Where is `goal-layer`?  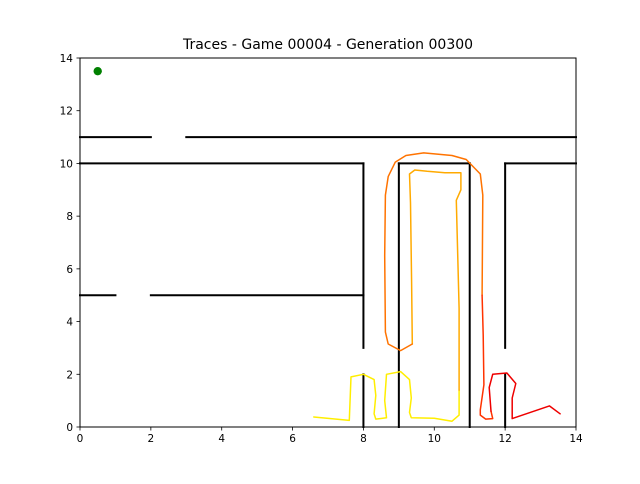 goal-layer is located at coordinates (97, 71).